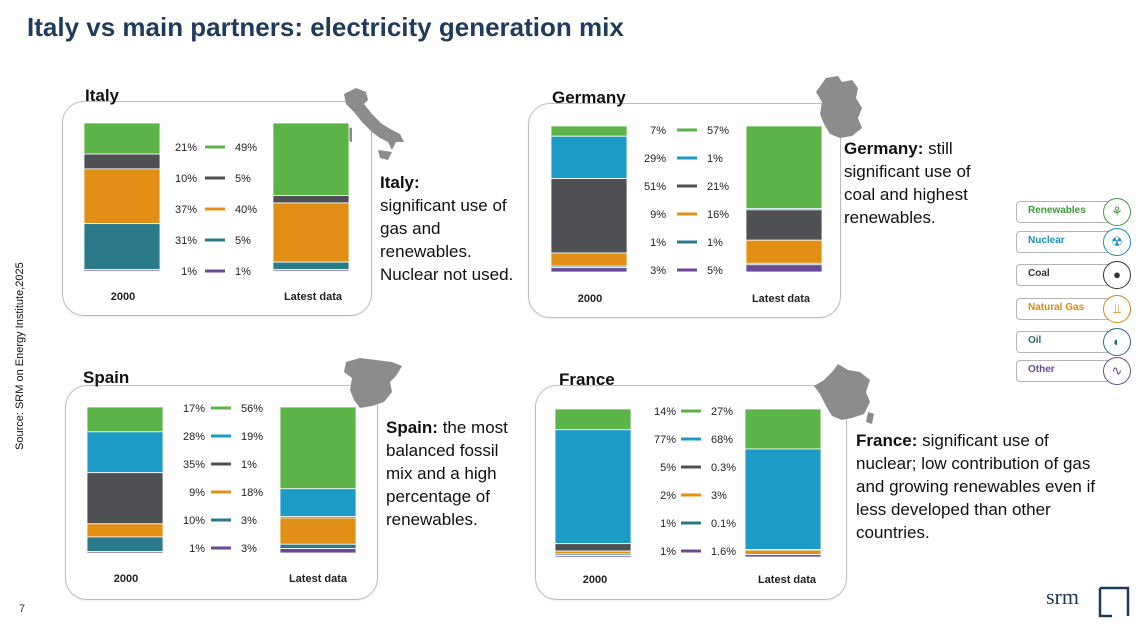 This screenshot has height=628, width=1148. What do you see at coordinates (186, 210) in the screenshot?
I see `italy-label-2000-natural-gas: 37%` at bounding box center [186, 210].